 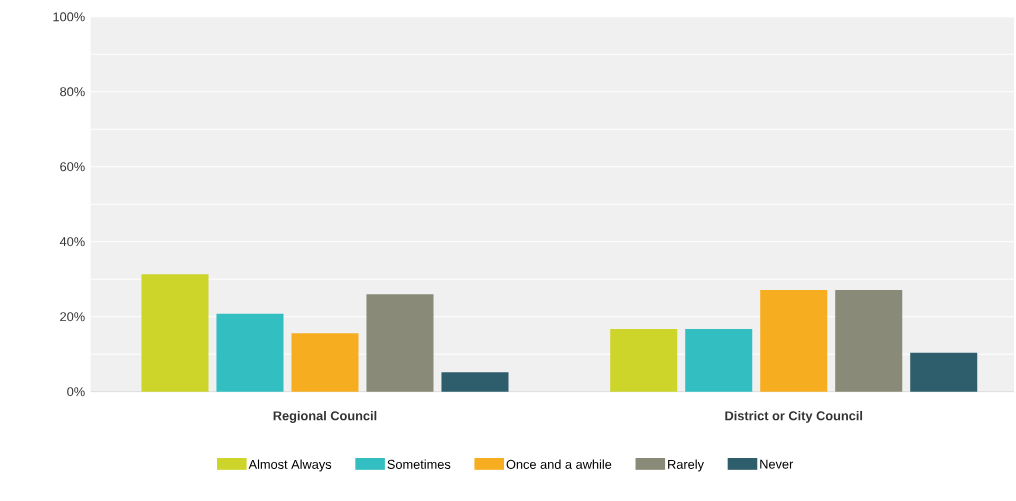 What do you see at coordinates (72, 167) in the screenshot?
I see `y-tick-label: 60%` at bounding box center [72, 167].